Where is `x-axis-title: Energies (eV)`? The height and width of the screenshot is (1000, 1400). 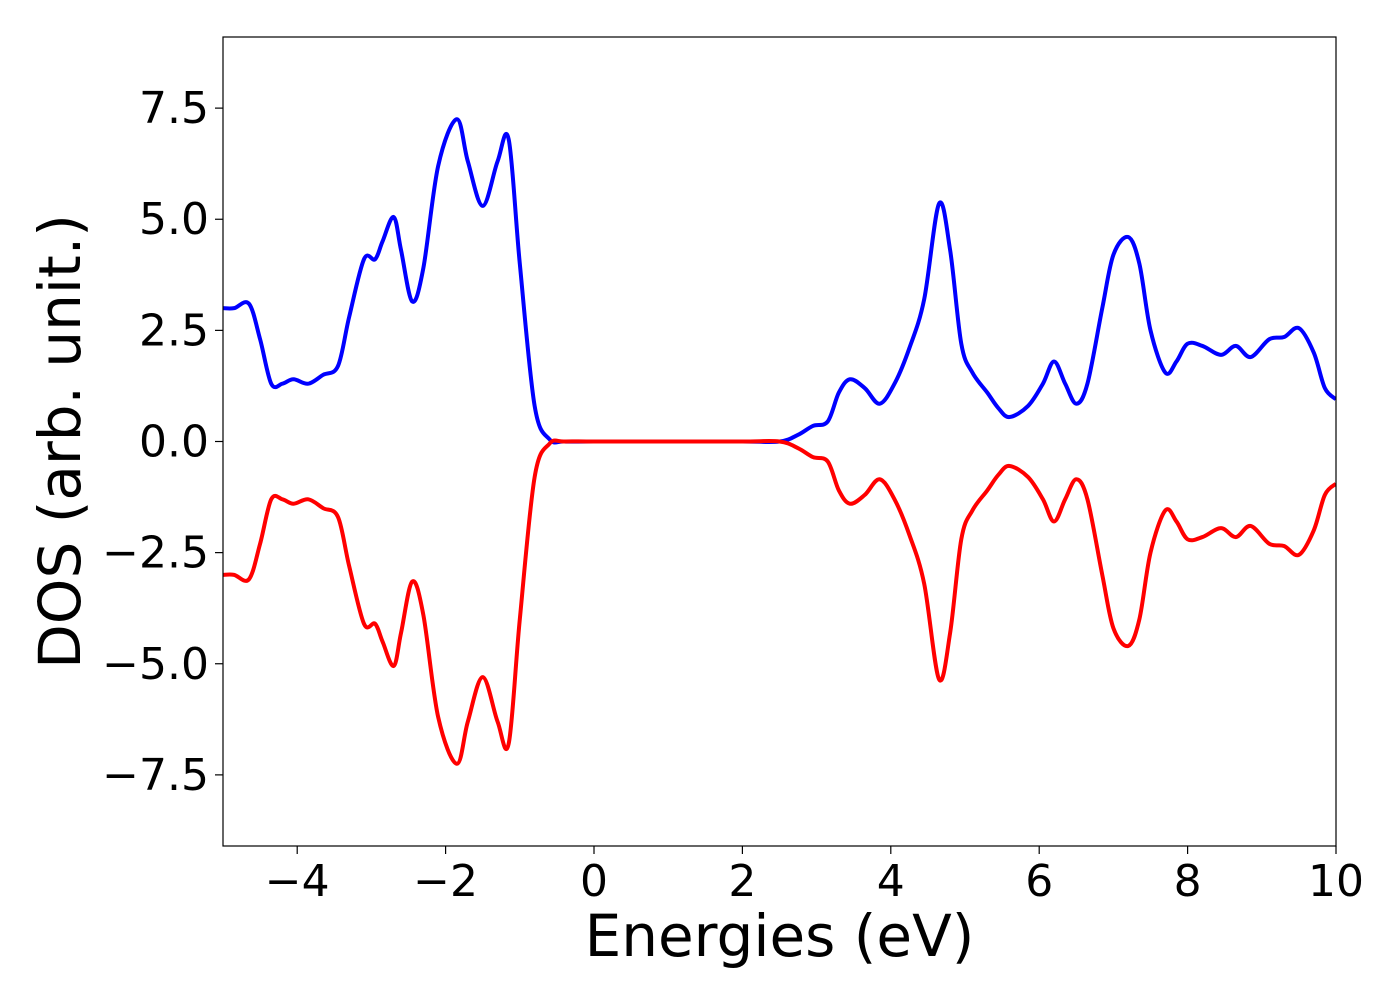 x-axis-title: Energies (eV) is located at coordinates (780, 936).